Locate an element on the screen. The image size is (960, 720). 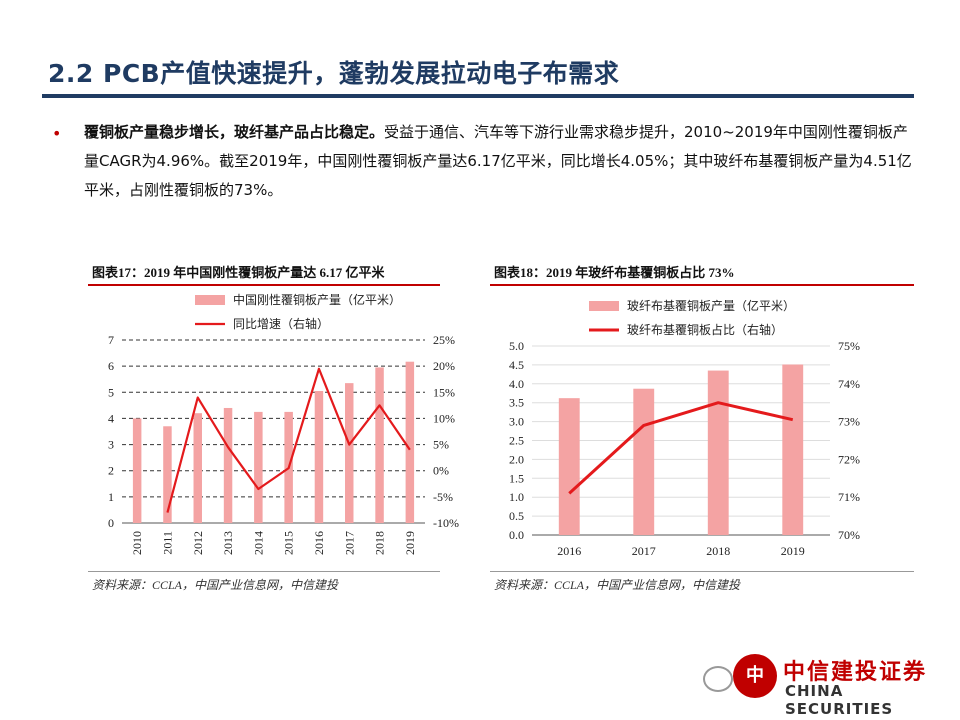
chart2-ytick-left: 4.0 is located at coordinates (516, 384).